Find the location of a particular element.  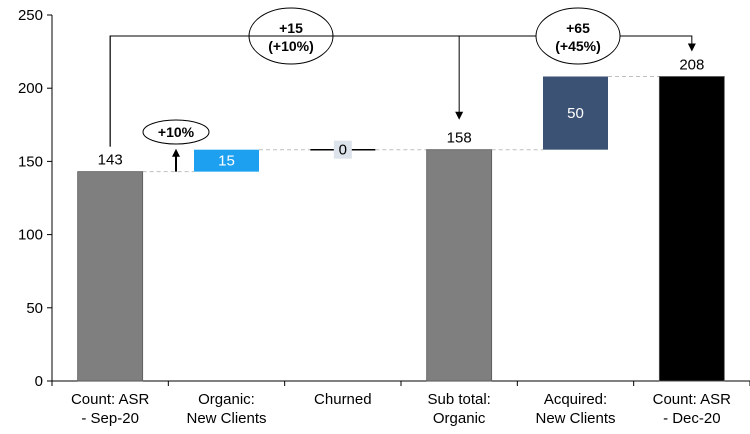

category-label: Churned is located at coordinates (343, 399).